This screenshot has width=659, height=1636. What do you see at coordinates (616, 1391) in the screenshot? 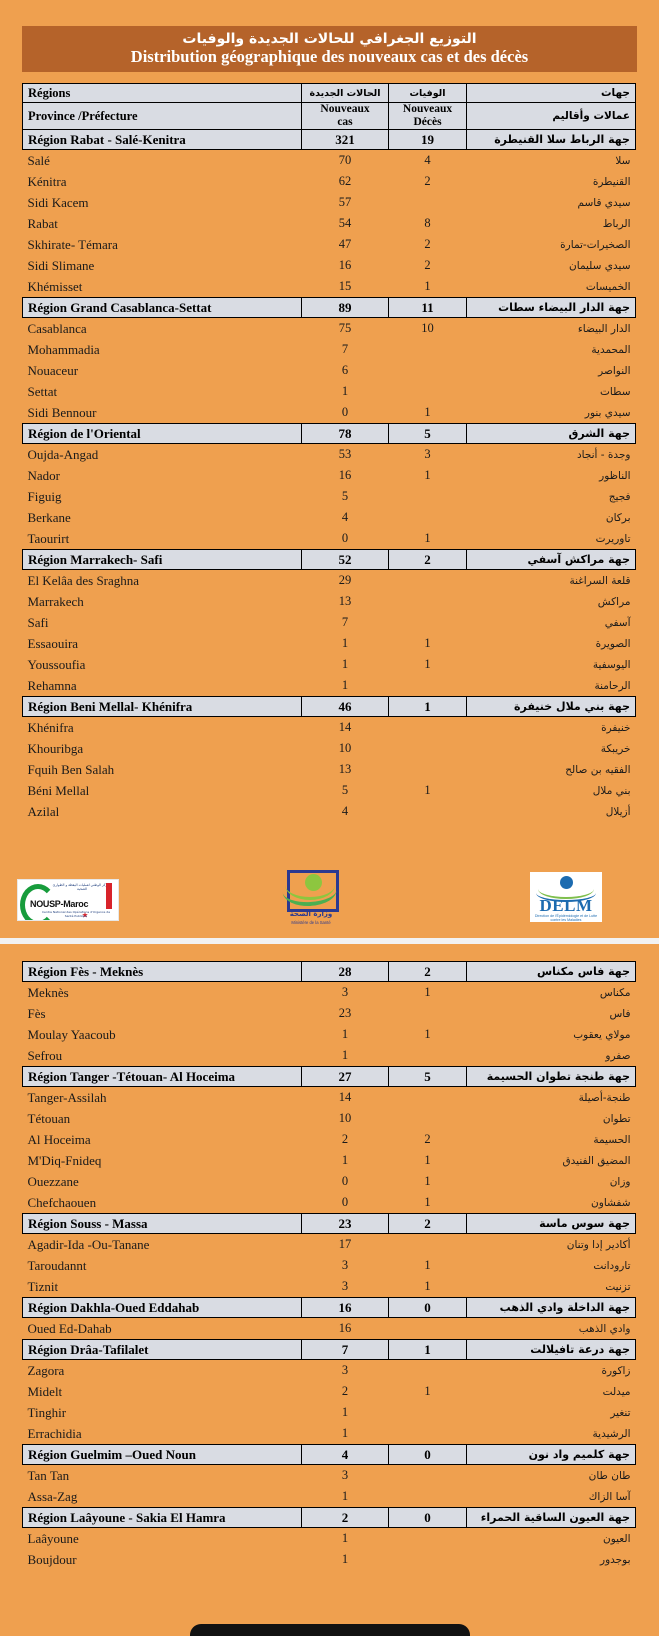
I see `row-name-arabic: ميدلت` at bounding box center [616, 1391].